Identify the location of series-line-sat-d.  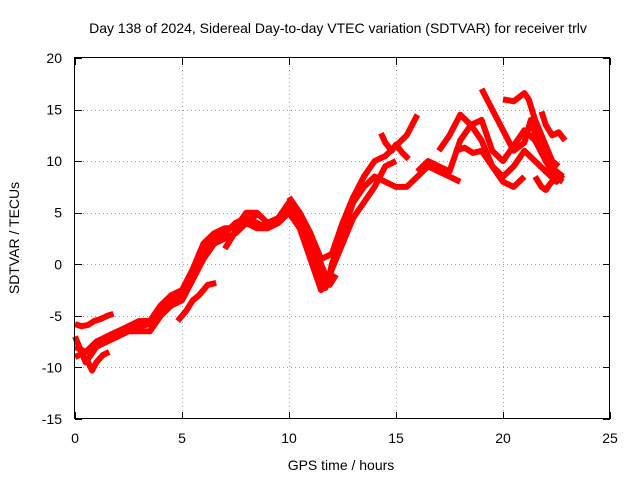
(94, 320).